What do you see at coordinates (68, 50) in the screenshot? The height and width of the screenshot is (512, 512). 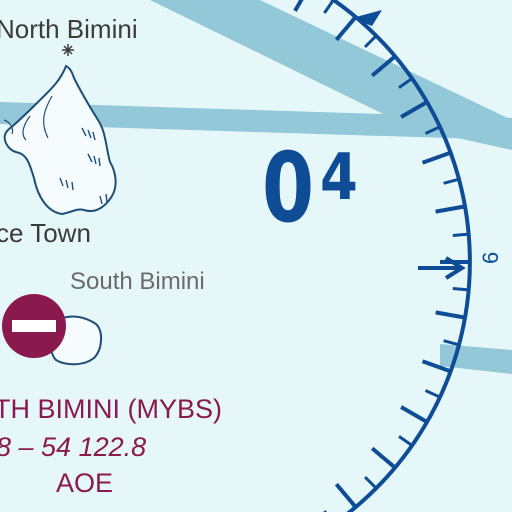 I see `obstruction-star-icon` at bounding box center [68, 50].